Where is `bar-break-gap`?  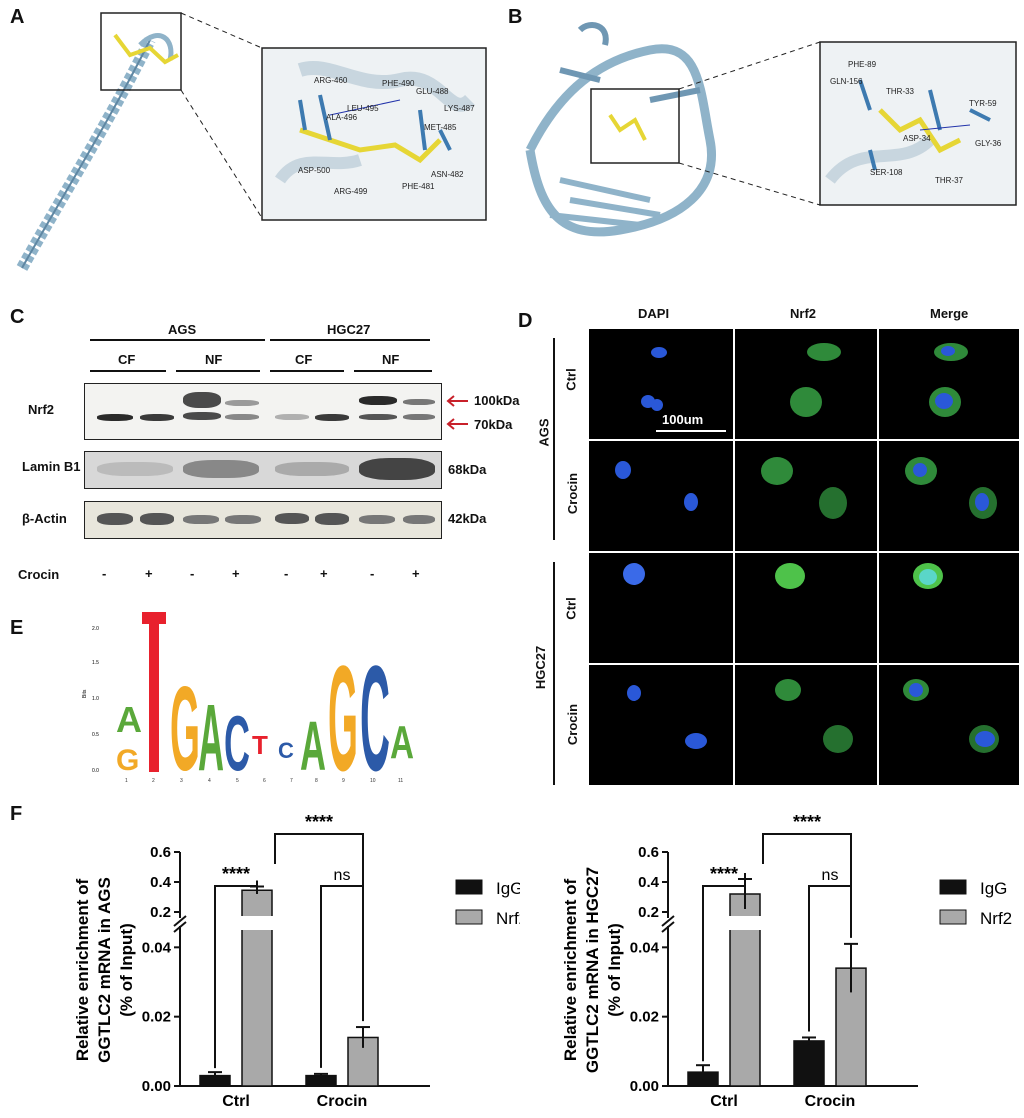 bar-break-gap is located at coordinates (257, 923).